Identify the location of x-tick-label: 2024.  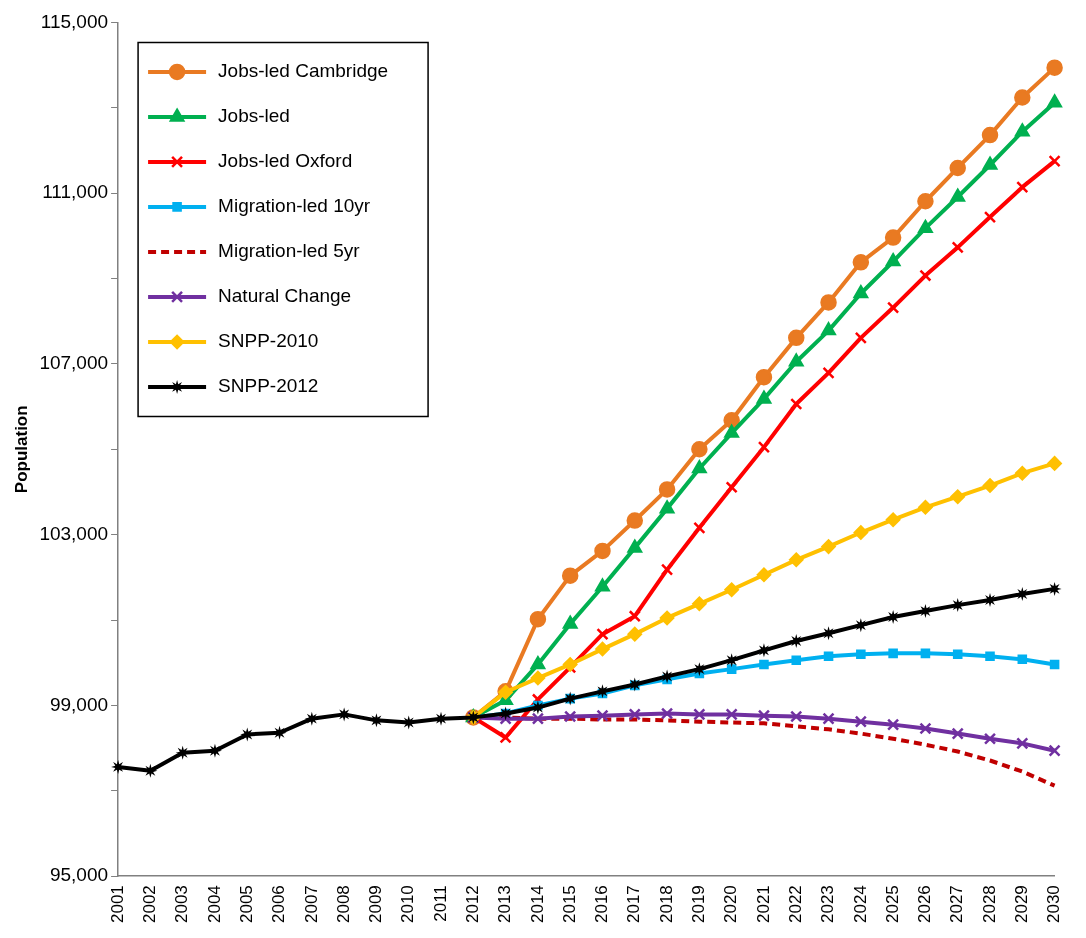
(860, 904).